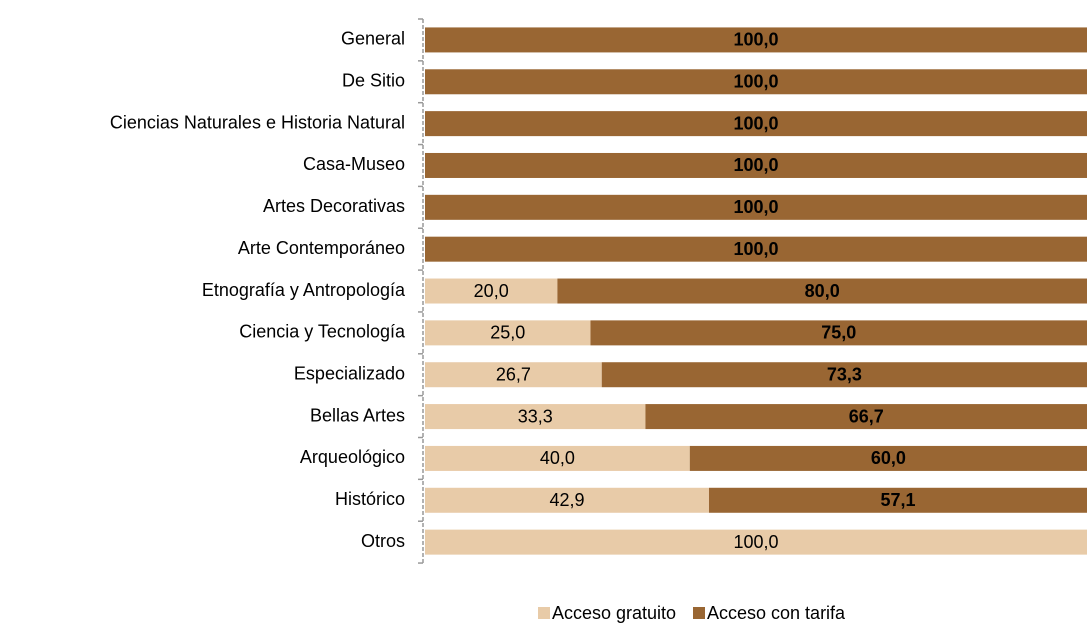 Image resolution: width=1087 pixels, height=626 pixels. I want to click on y-tick-label: Artes Decorativas, so click(334, 206).